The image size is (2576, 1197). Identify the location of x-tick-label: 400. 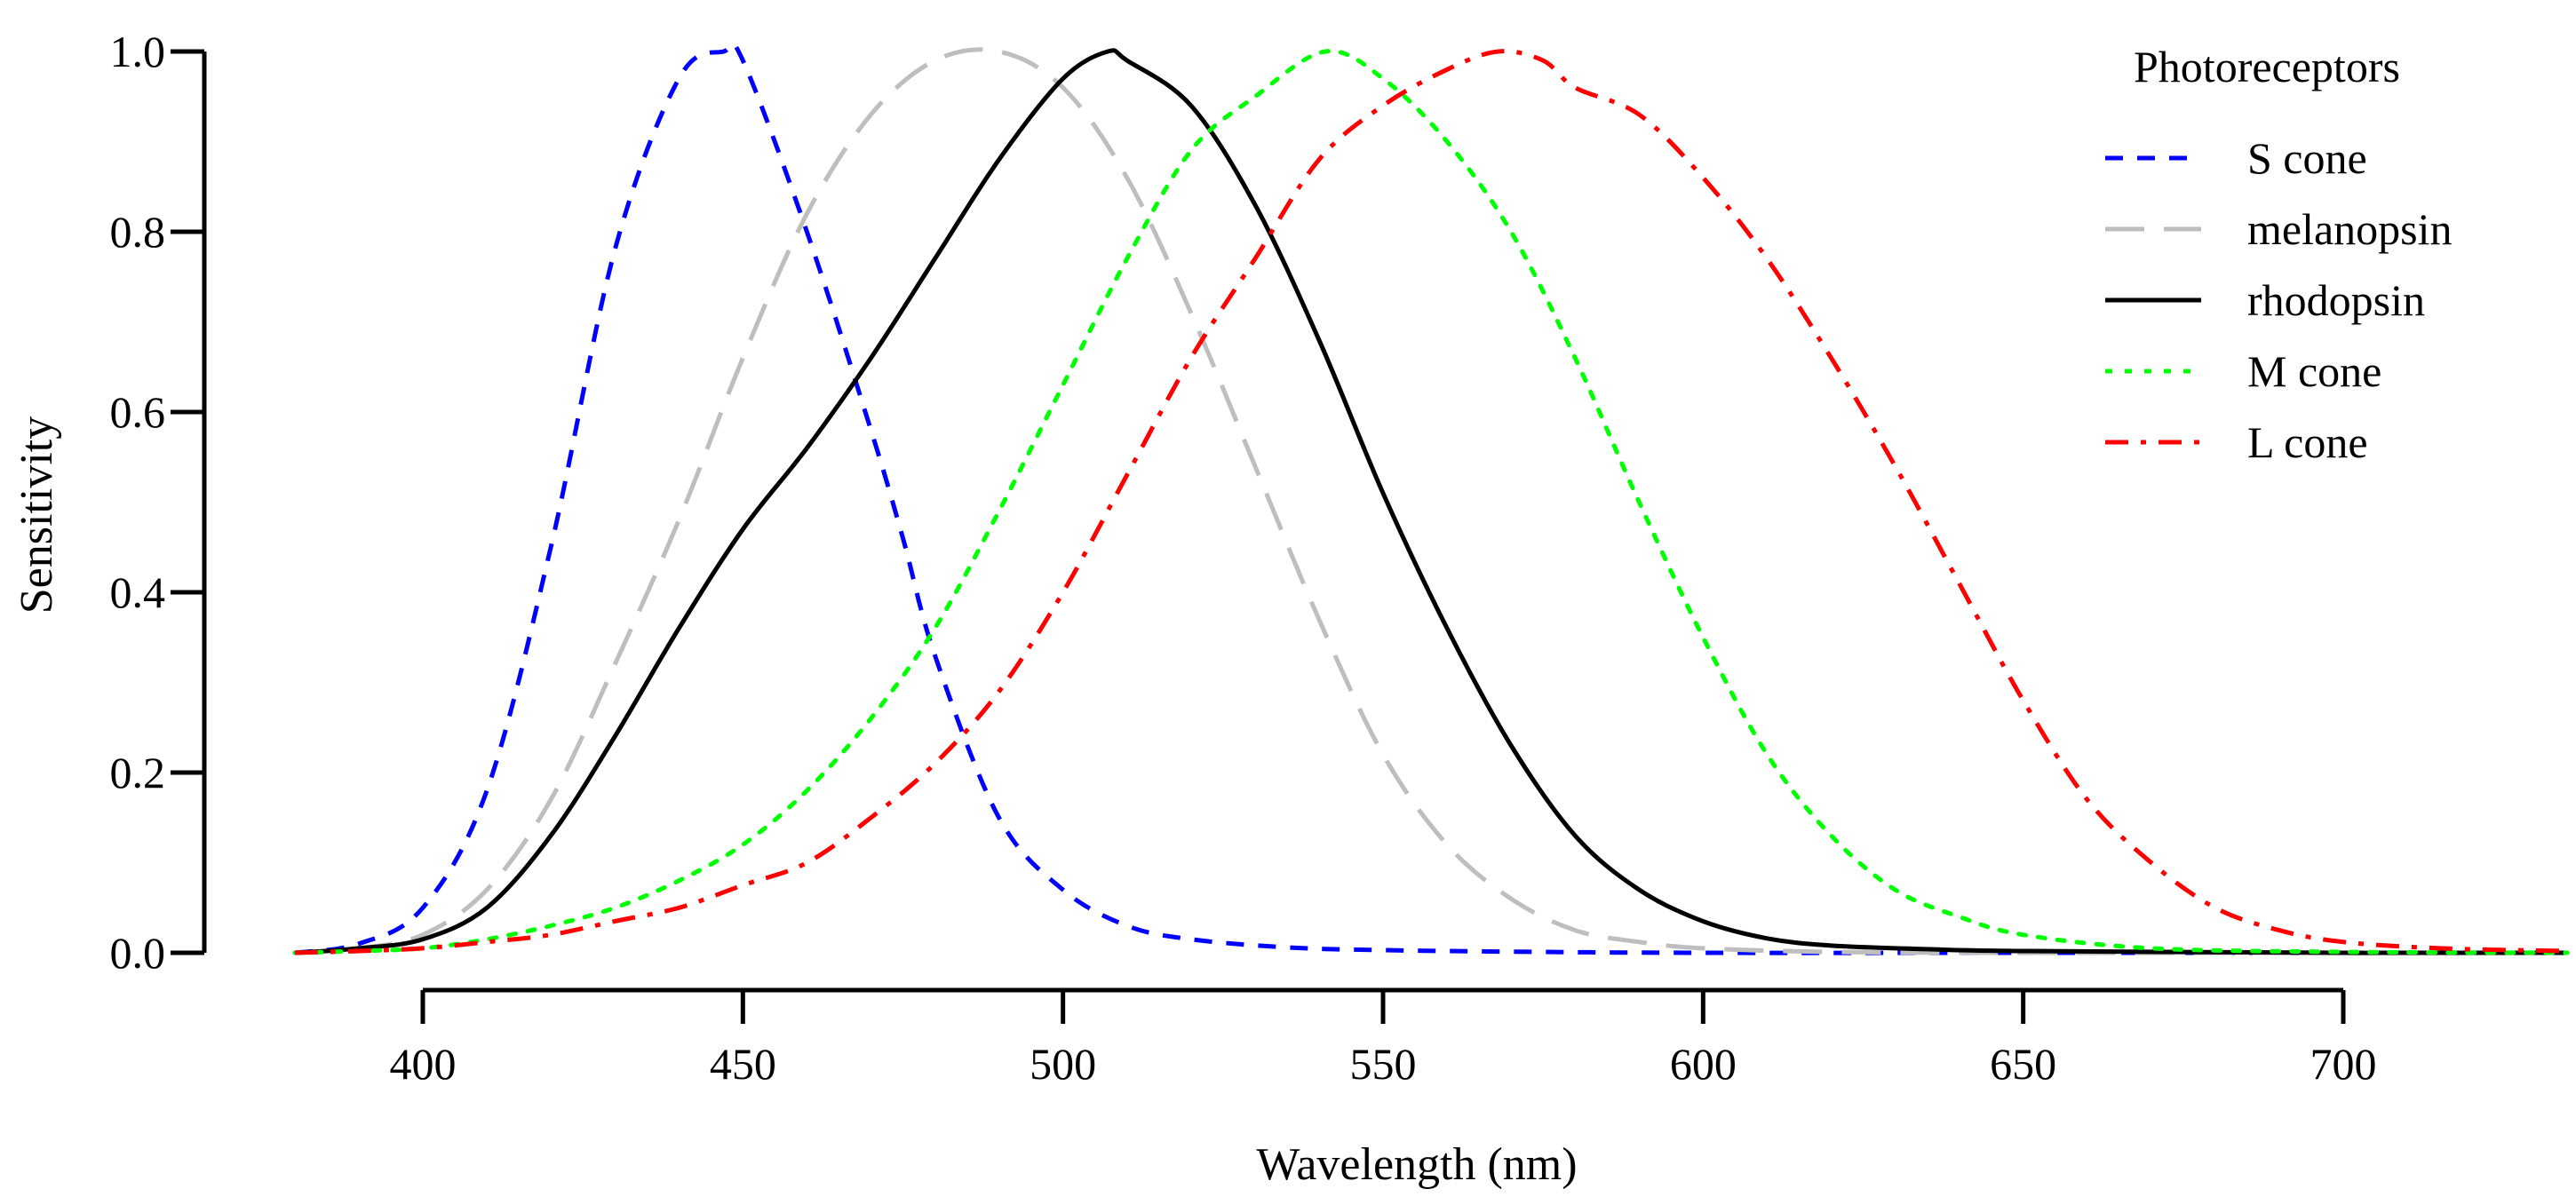
(423, 1064).